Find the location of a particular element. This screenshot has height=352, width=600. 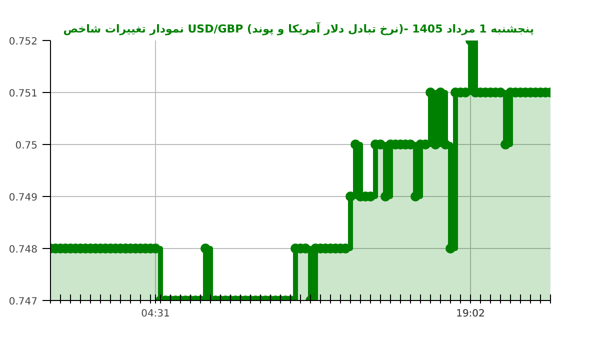

y-tick-label: 0.752 is located at coordinates (23, 42).